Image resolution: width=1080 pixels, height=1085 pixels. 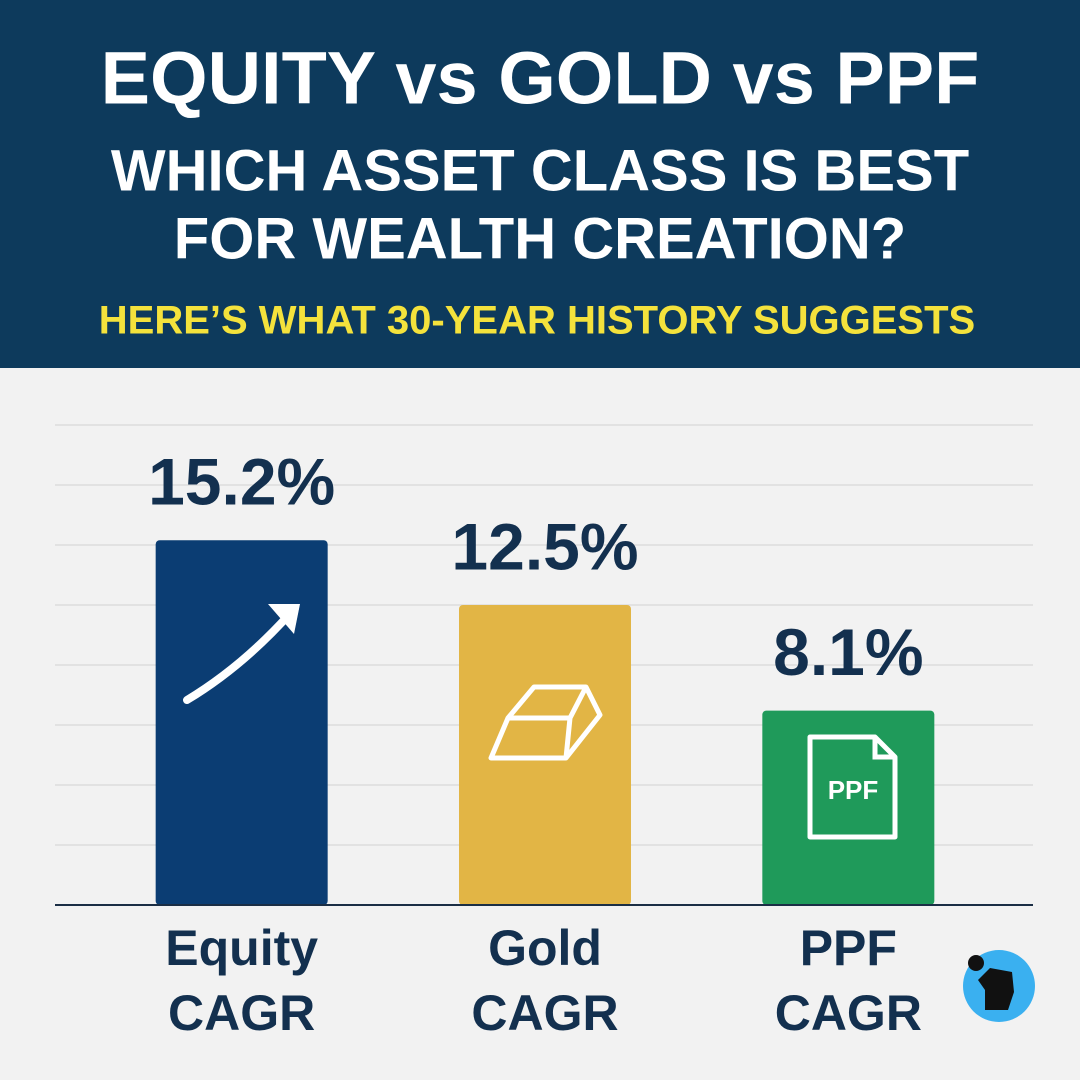 I want to click on gold-icon, so click(x=545, y=722).